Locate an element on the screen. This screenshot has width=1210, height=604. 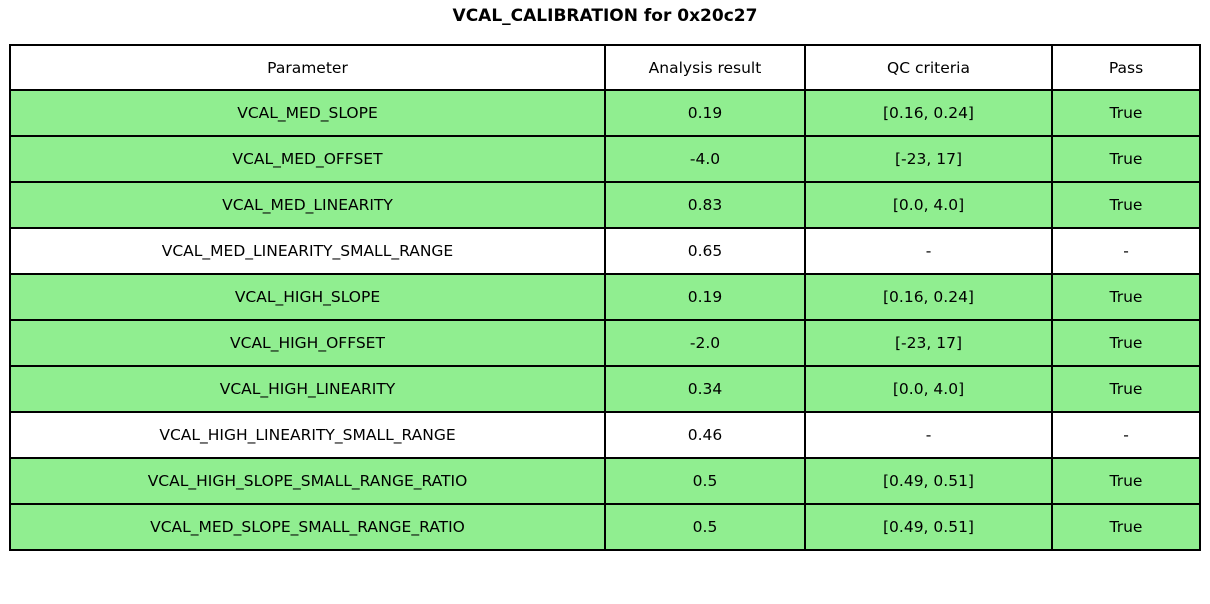
cell-parameter: VCAL_HIGH_LINEARITY_SMALL_RANGE is located at coordinates (307, 435).